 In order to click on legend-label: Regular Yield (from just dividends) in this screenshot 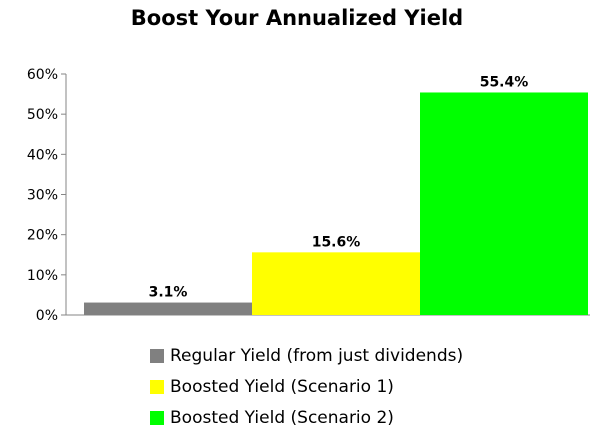, I will do `click(317, 355)`.